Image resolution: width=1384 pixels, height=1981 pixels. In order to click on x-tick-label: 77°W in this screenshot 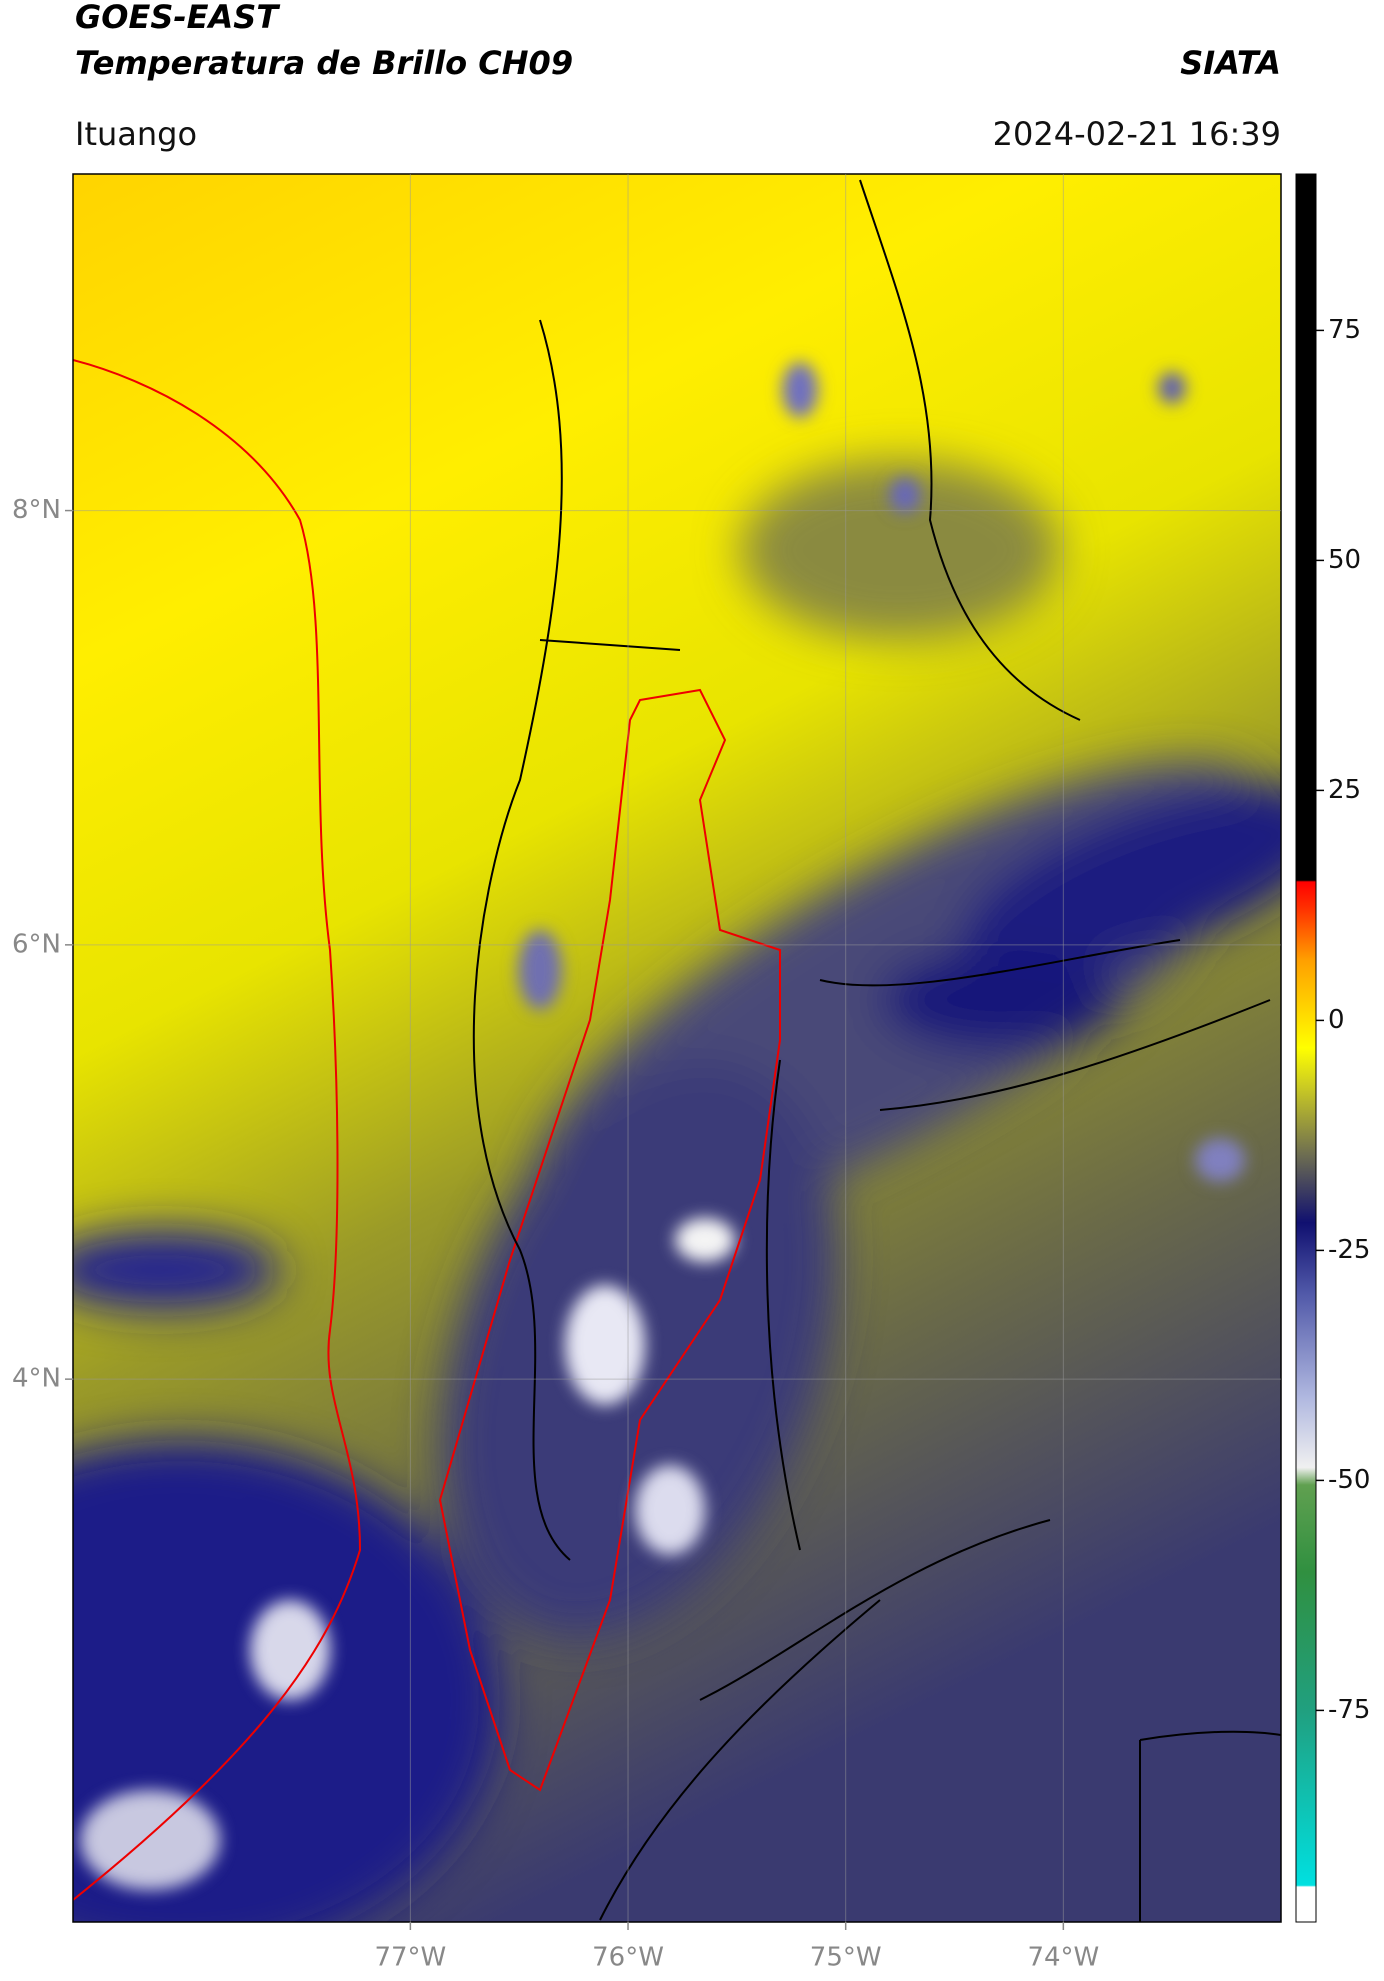, I will do `click(410, 1958)`.